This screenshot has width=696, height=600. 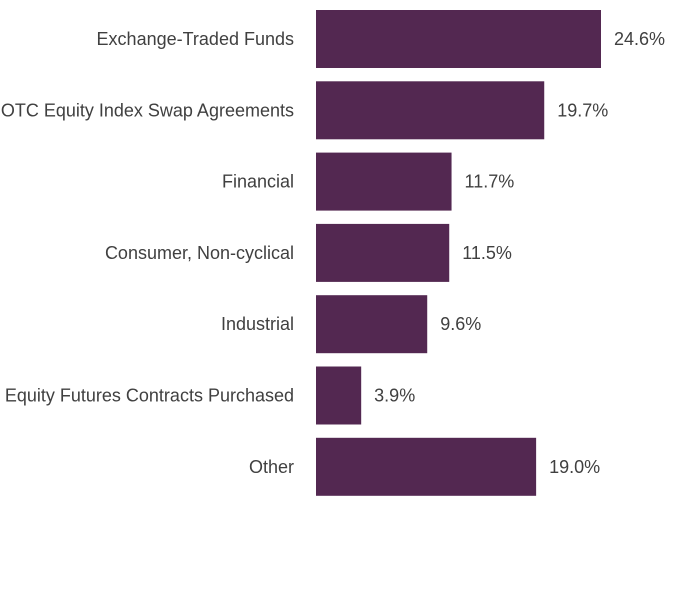 I want to click on value-label-2: 11.7%, so click(x=490, y=182).